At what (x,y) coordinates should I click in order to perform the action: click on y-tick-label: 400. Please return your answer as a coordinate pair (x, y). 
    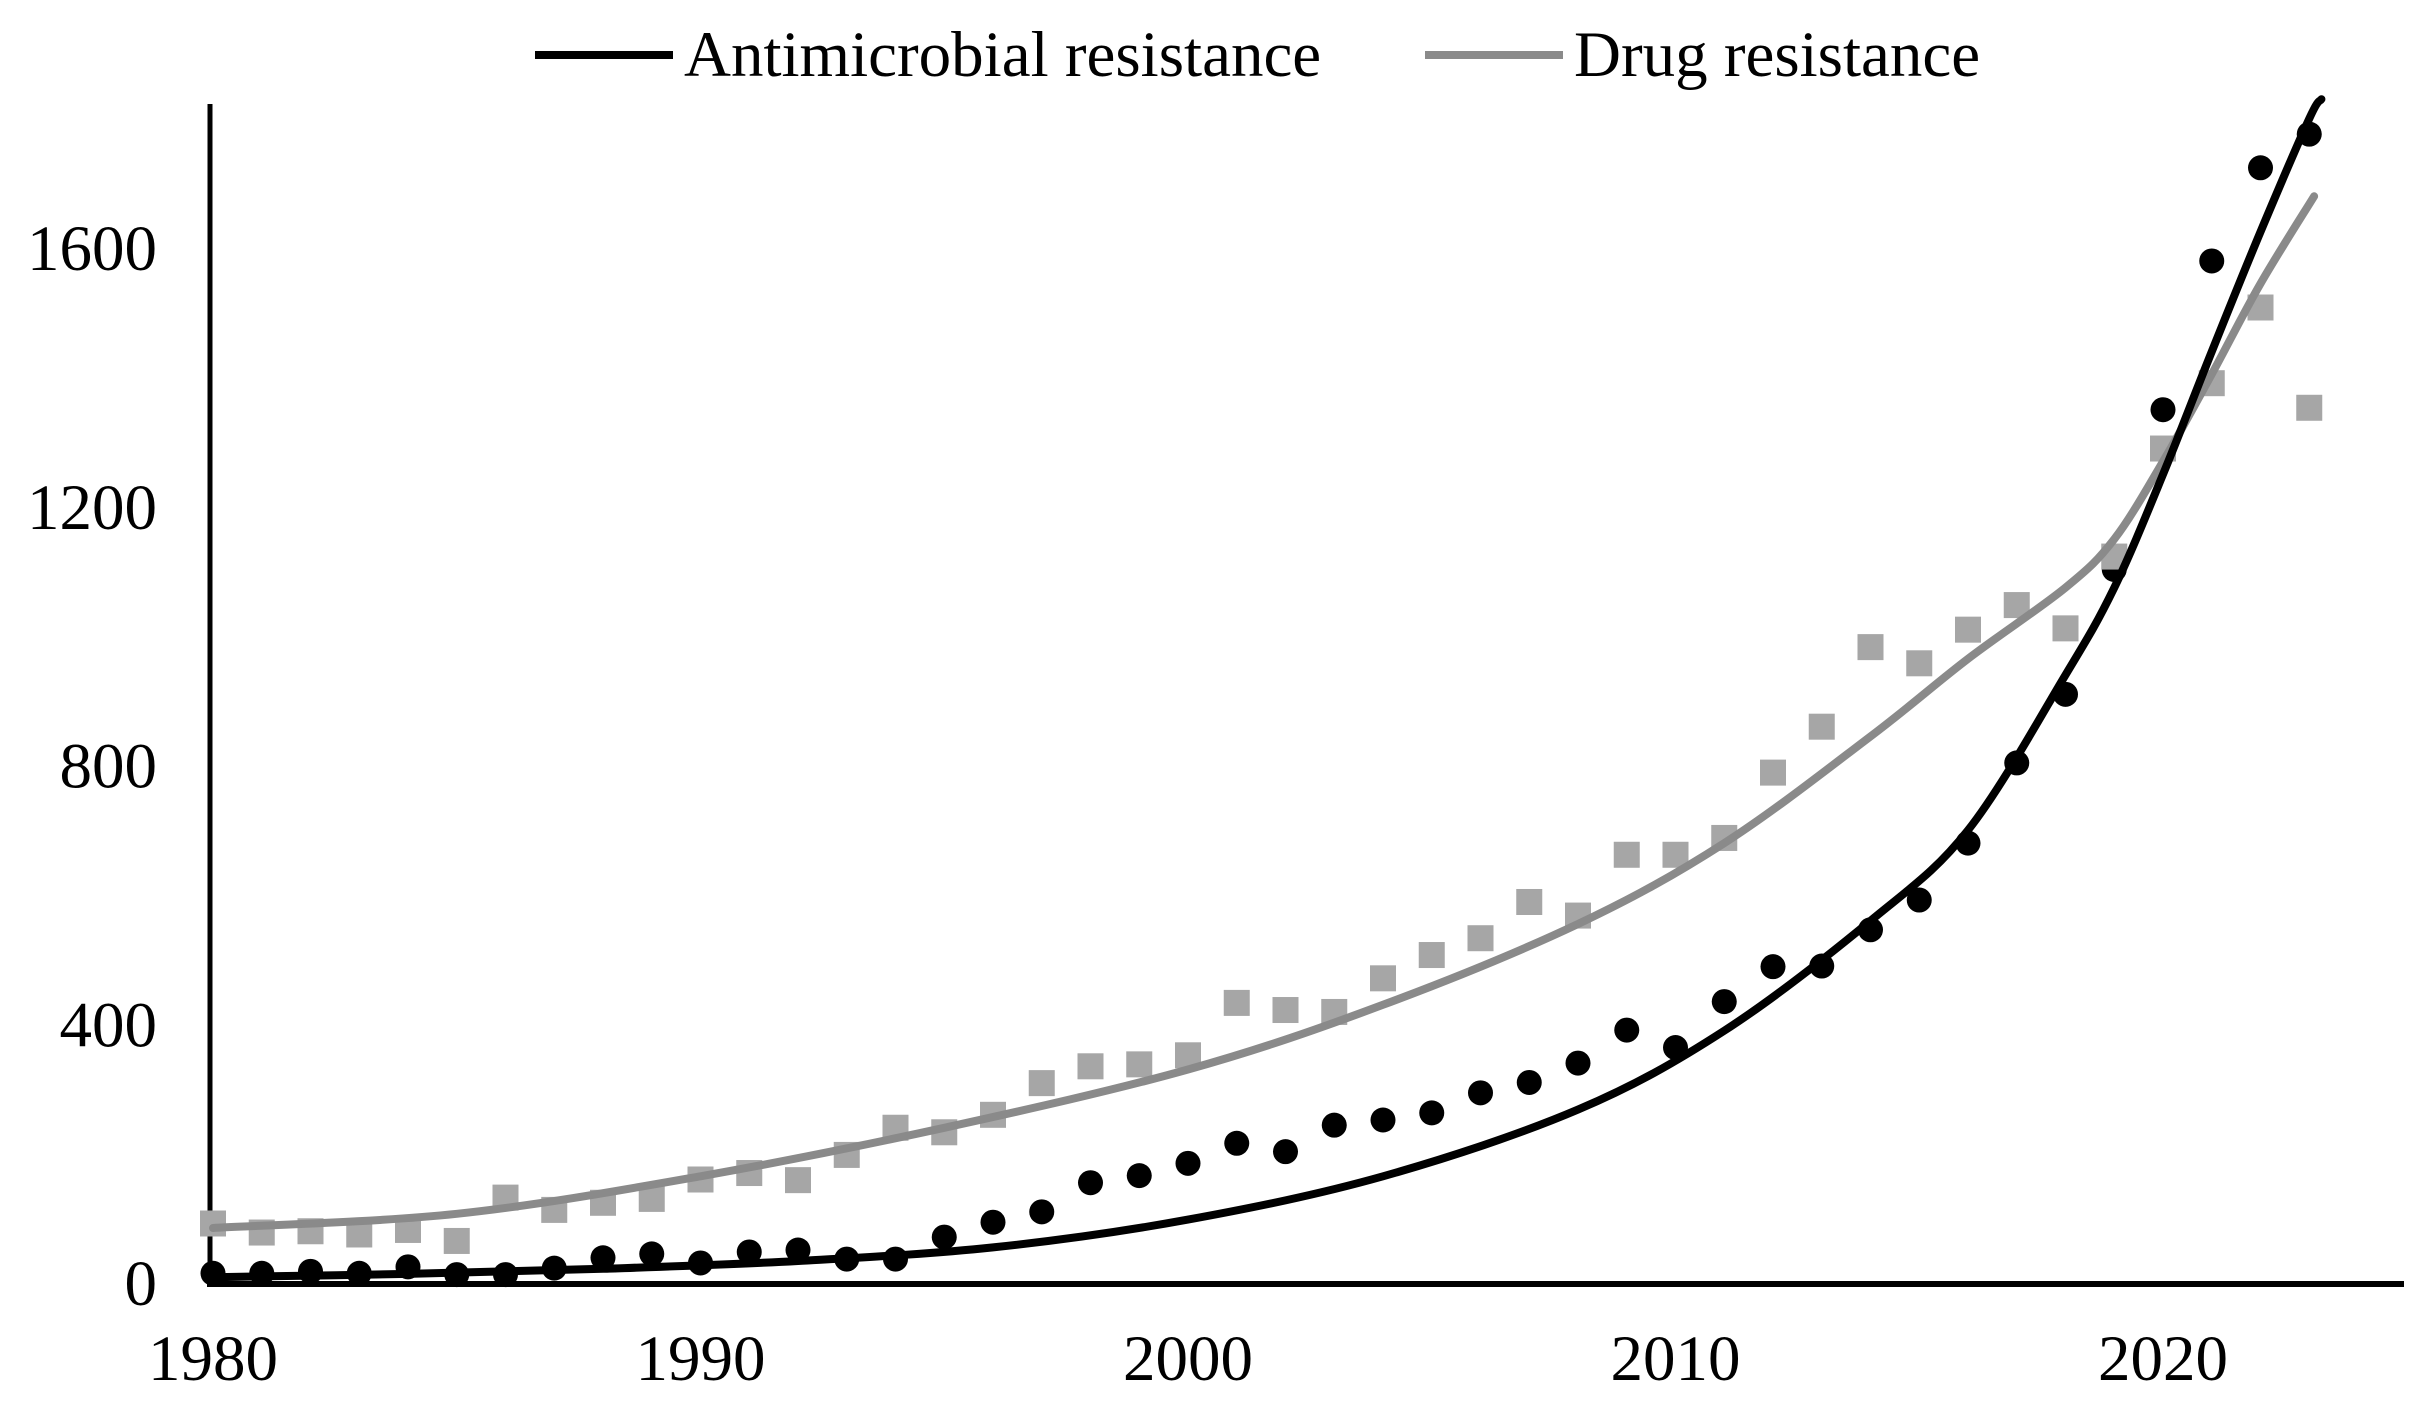
    Looking at the image, I should click on (109, 1025).